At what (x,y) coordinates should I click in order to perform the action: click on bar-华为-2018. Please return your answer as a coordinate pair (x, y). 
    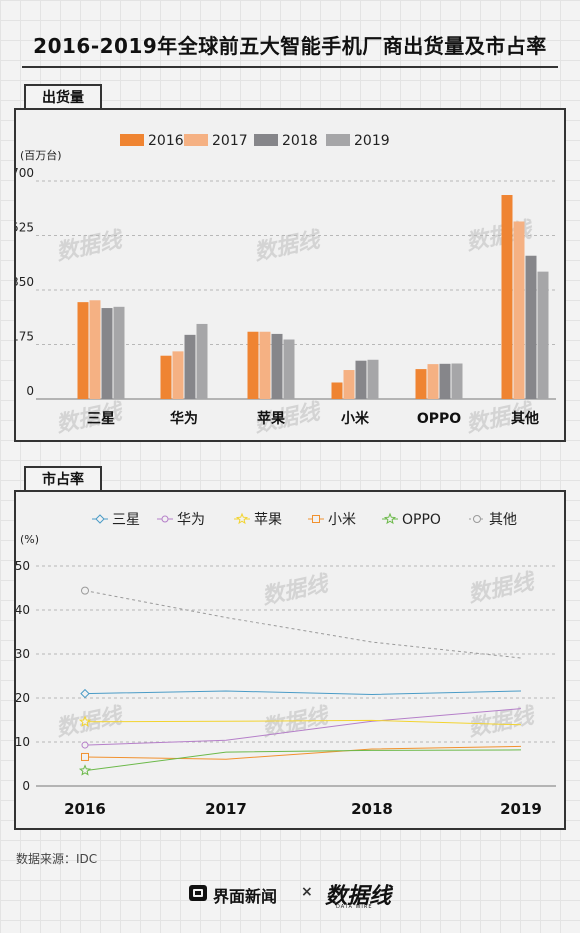
    Looking at the image, I should click on (190, 366).